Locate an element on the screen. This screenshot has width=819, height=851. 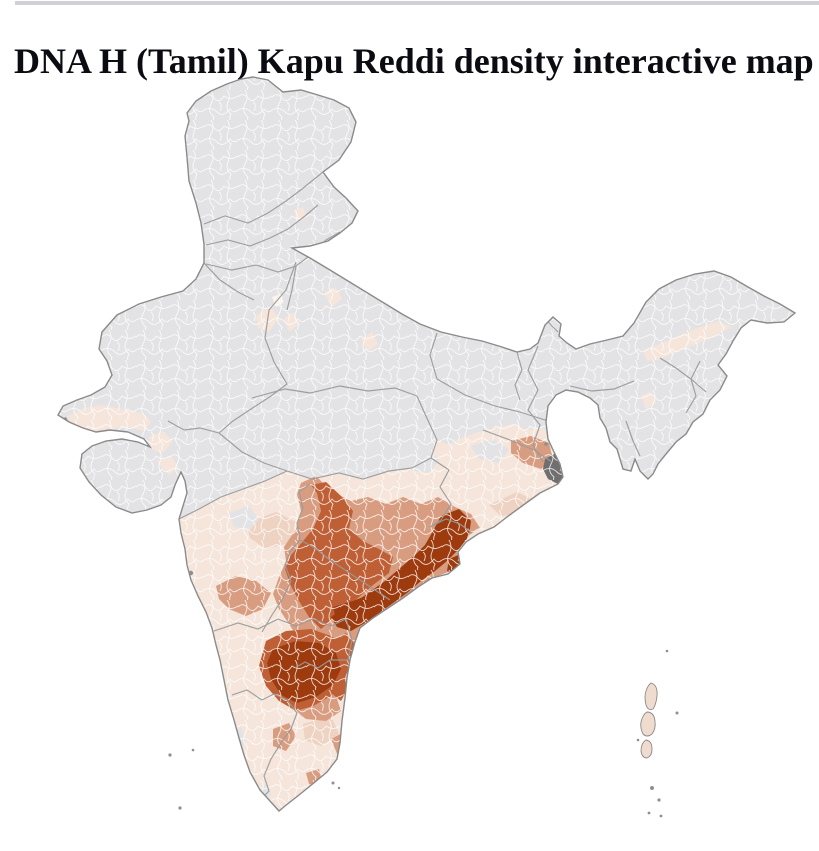
andaman-nicobar-islands is located at coordinates (649, 720).